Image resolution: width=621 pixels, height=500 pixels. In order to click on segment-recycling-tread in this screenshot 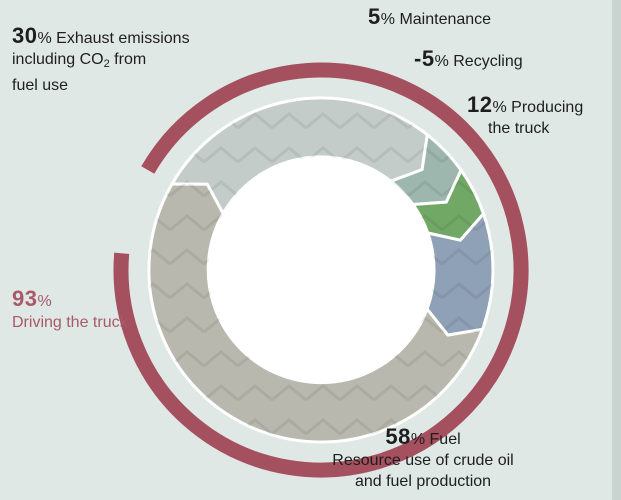, I will do `click(448, 205)`.